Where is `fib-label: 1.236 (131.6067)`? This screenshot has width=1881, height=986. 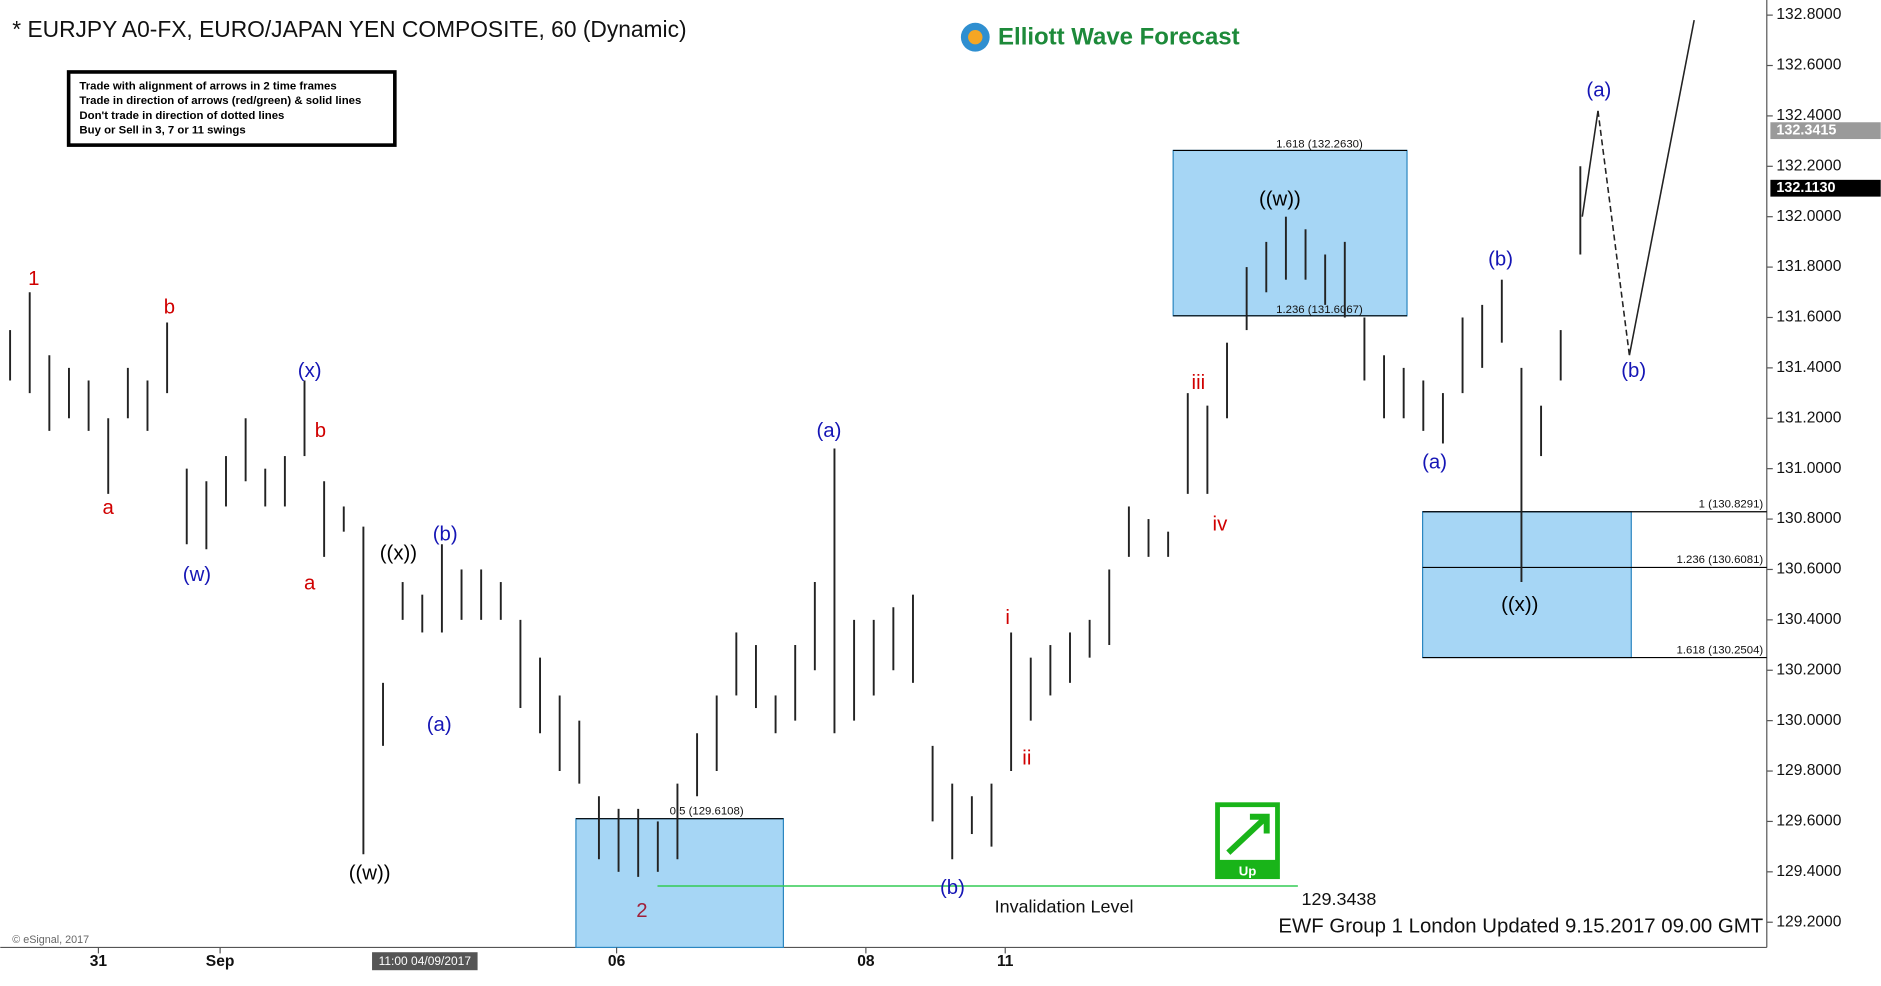 fib-label: 1.236 (131.6067) is located at coordinates (1319, 310).